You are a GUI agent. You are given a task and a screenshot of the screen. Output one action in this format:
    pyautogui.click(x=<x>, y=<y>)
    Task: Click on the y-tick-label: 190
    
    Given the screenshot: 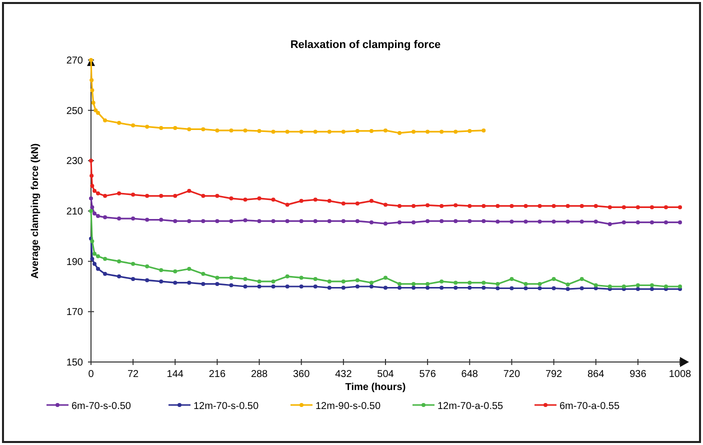 What is the action you would take?
    pyautogui.click(x=75, y=262)
    